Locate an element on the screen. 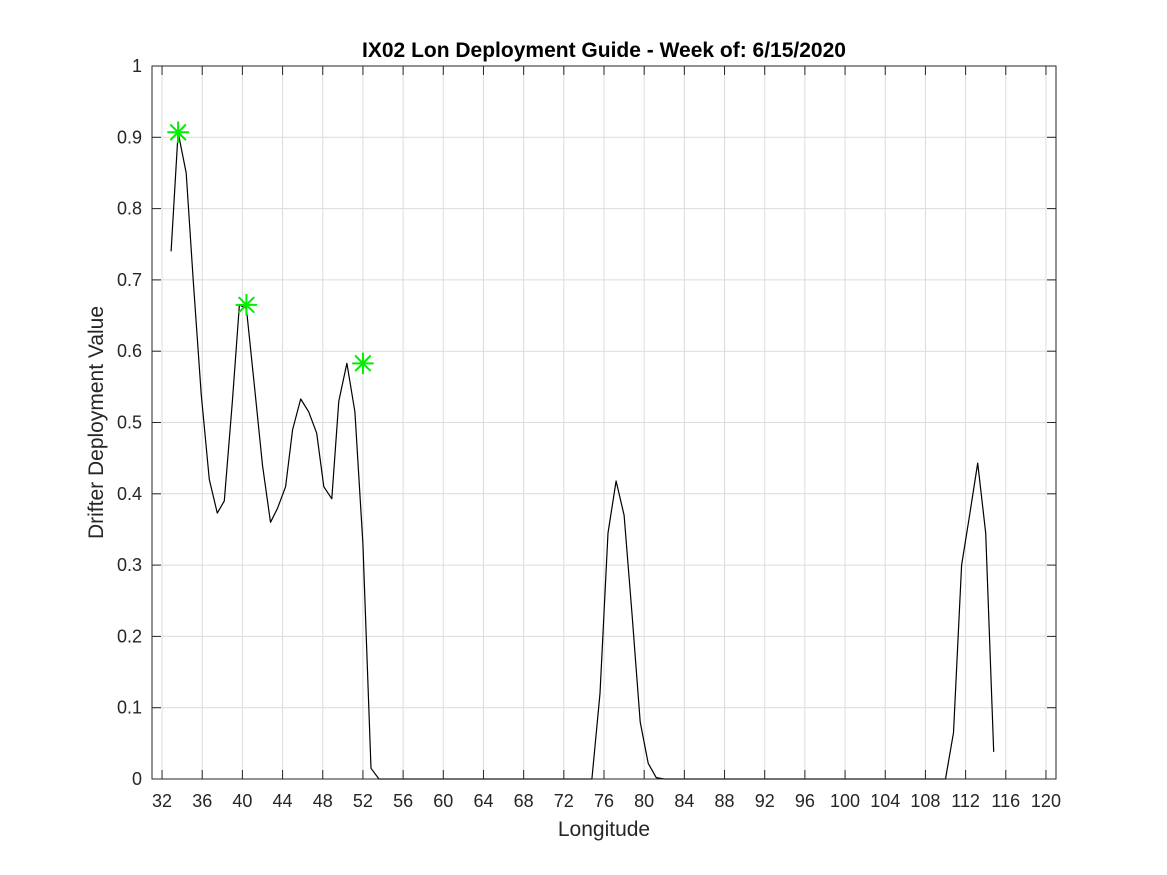 This screenshot has width=1167, height=875. x-tick-label: 68 is located at coordinates (524, 801).